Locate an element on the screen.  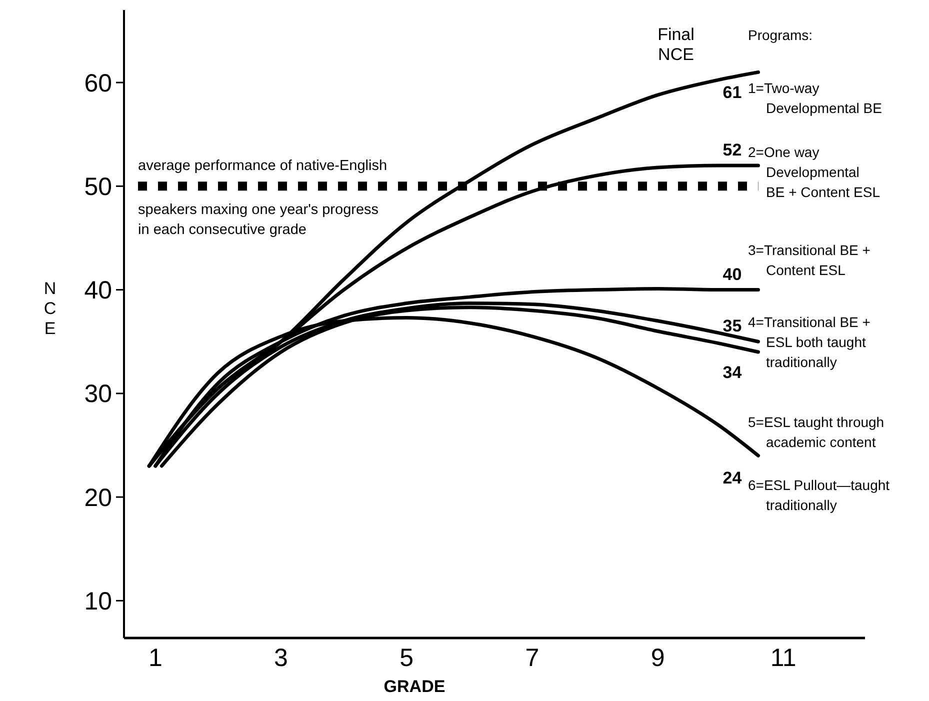
data-label: 34 is located at coordinates (732, 372).